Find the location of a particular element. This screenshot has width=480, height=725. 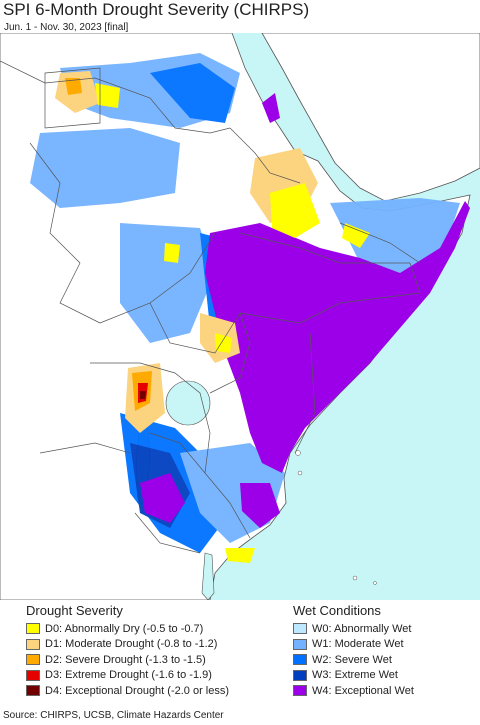

legend-label: W1: Moderate Wet is located at coordinates (358, 644).